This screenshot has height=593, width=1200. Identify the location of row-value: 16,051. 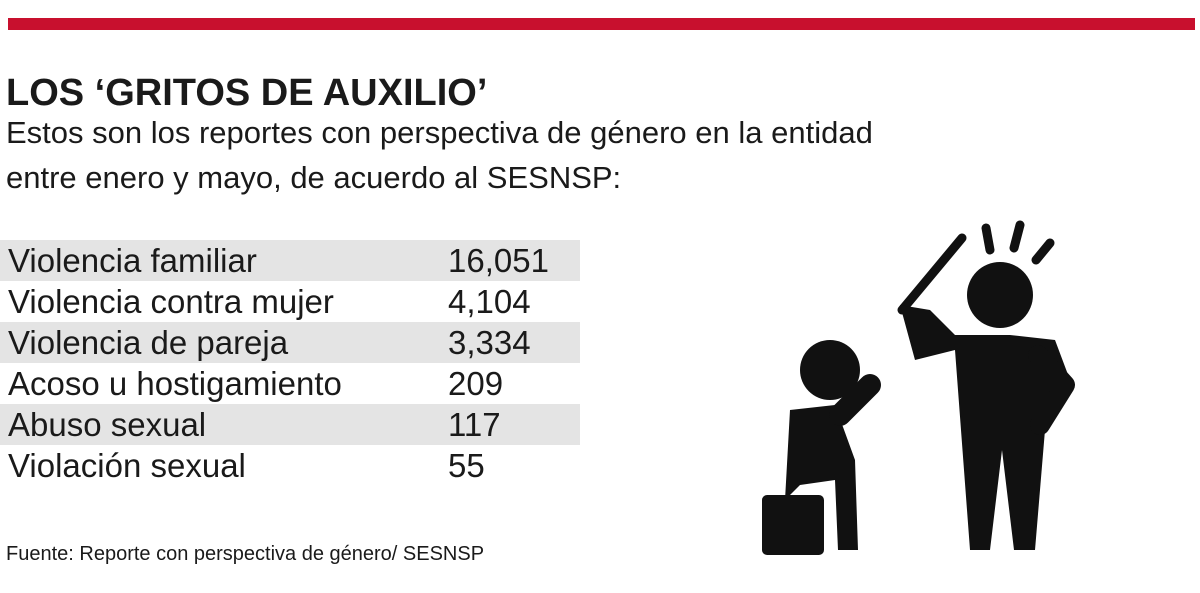
(498, 260).